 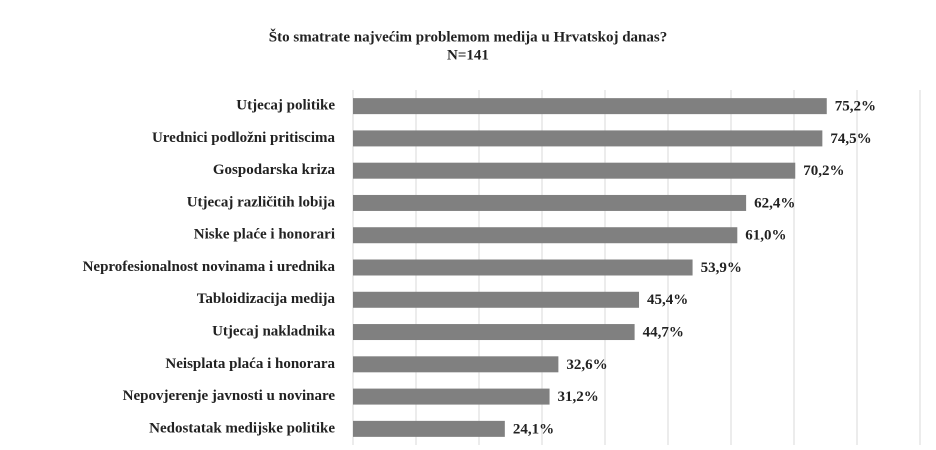 What do you see at coordinates (855, 107) in the screenshot?
I see `value-label: 75,2%` at bounding box center [855, 107].